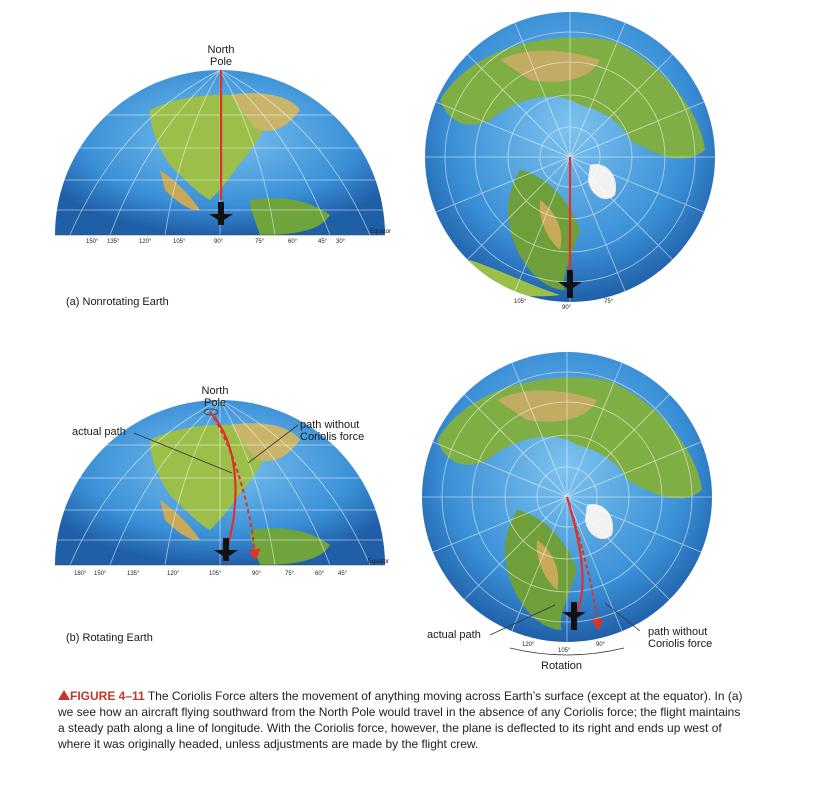 This screenshot has width=818, height=785. Describe the element at coordinates (567, 504) in the screenshot. I see `rotating-polar-globe` at that location.